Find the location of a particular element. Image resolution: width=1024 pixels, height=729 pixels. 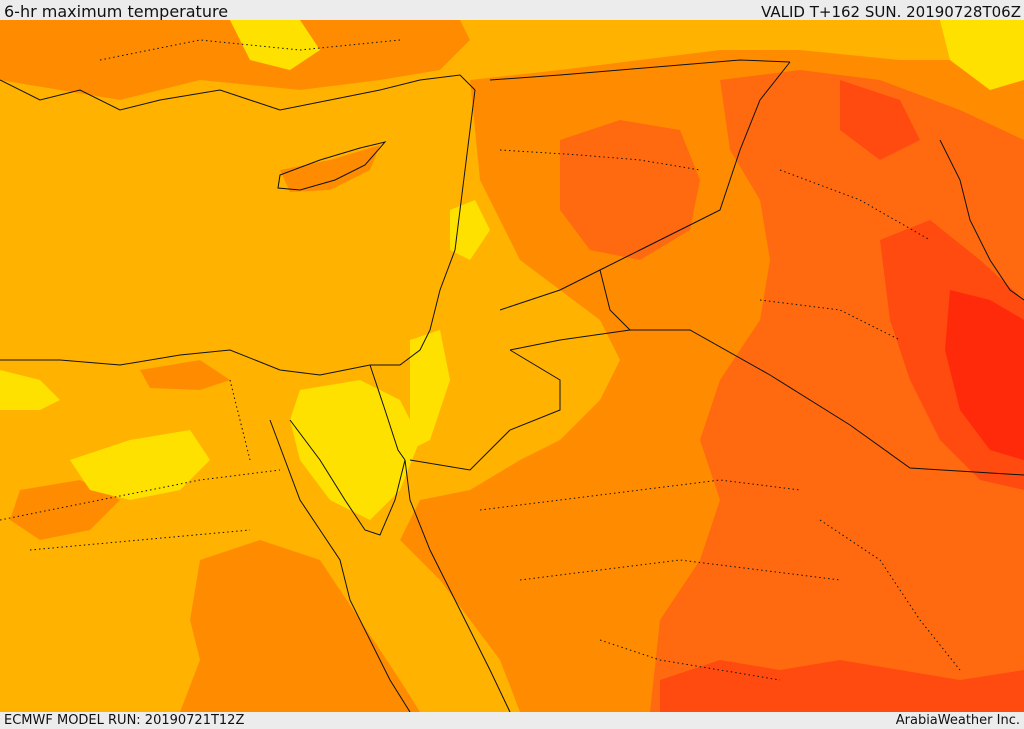

field-band3-cyprus is located at coordinates (330, 168).